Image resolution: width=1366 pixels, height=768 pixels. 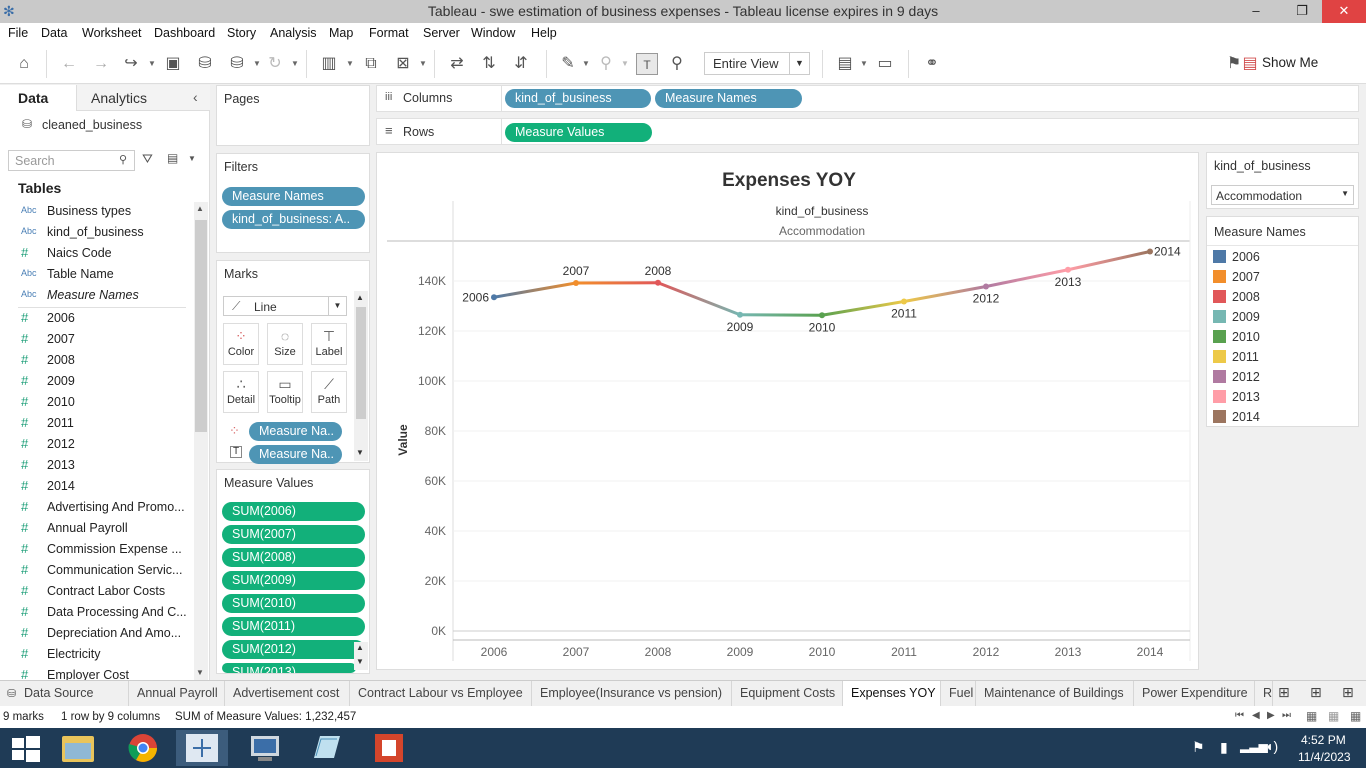 I want to click on replay-icon: ↪, so click(x=131, y=63).